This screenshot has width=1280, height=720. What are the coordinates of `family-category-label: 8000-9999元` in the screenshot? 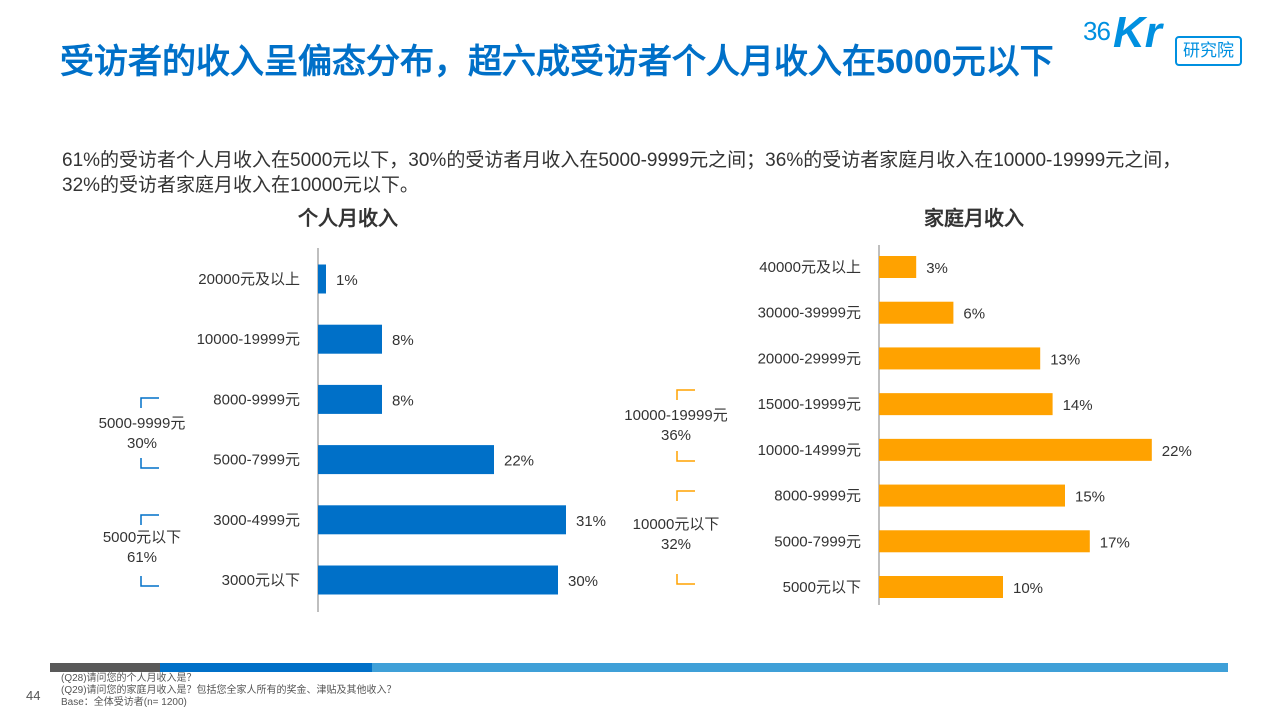 It's located at (817, 496).